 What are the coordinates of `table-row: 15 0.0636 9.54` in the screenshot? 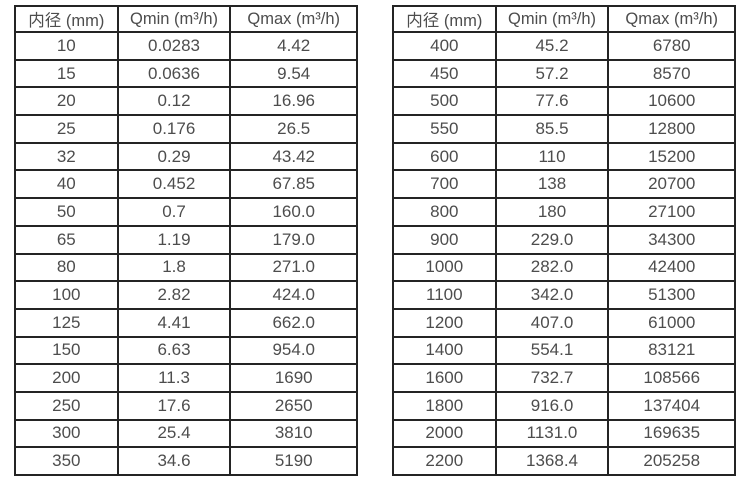 It's located at (186, 73).